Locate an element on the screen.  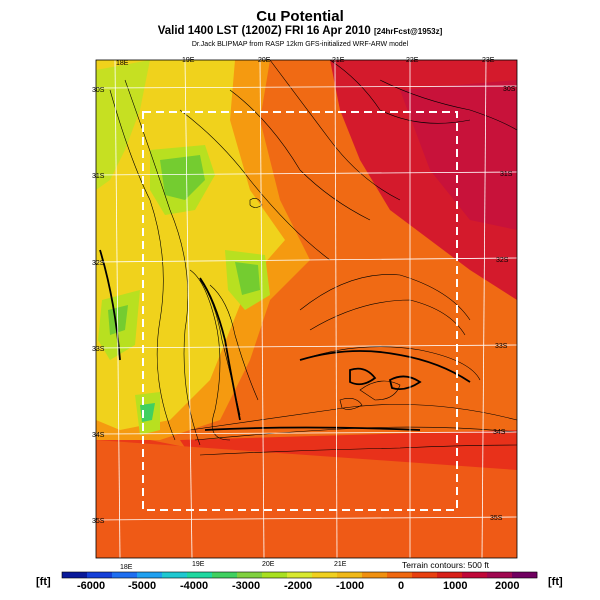
map-title: Cu Potential is located at coordinates (300, 16).